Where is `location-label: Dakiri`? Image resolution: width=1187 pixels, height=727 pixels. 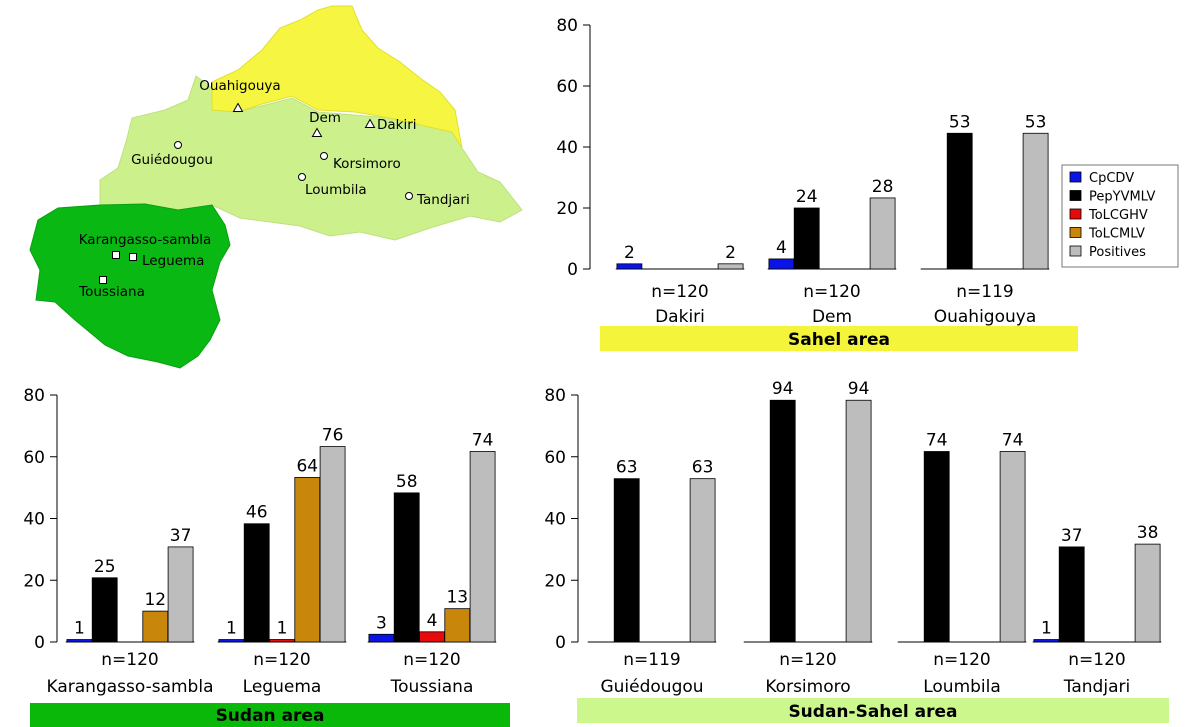
location-label: Dakiri is located at coordinates (680, 317).